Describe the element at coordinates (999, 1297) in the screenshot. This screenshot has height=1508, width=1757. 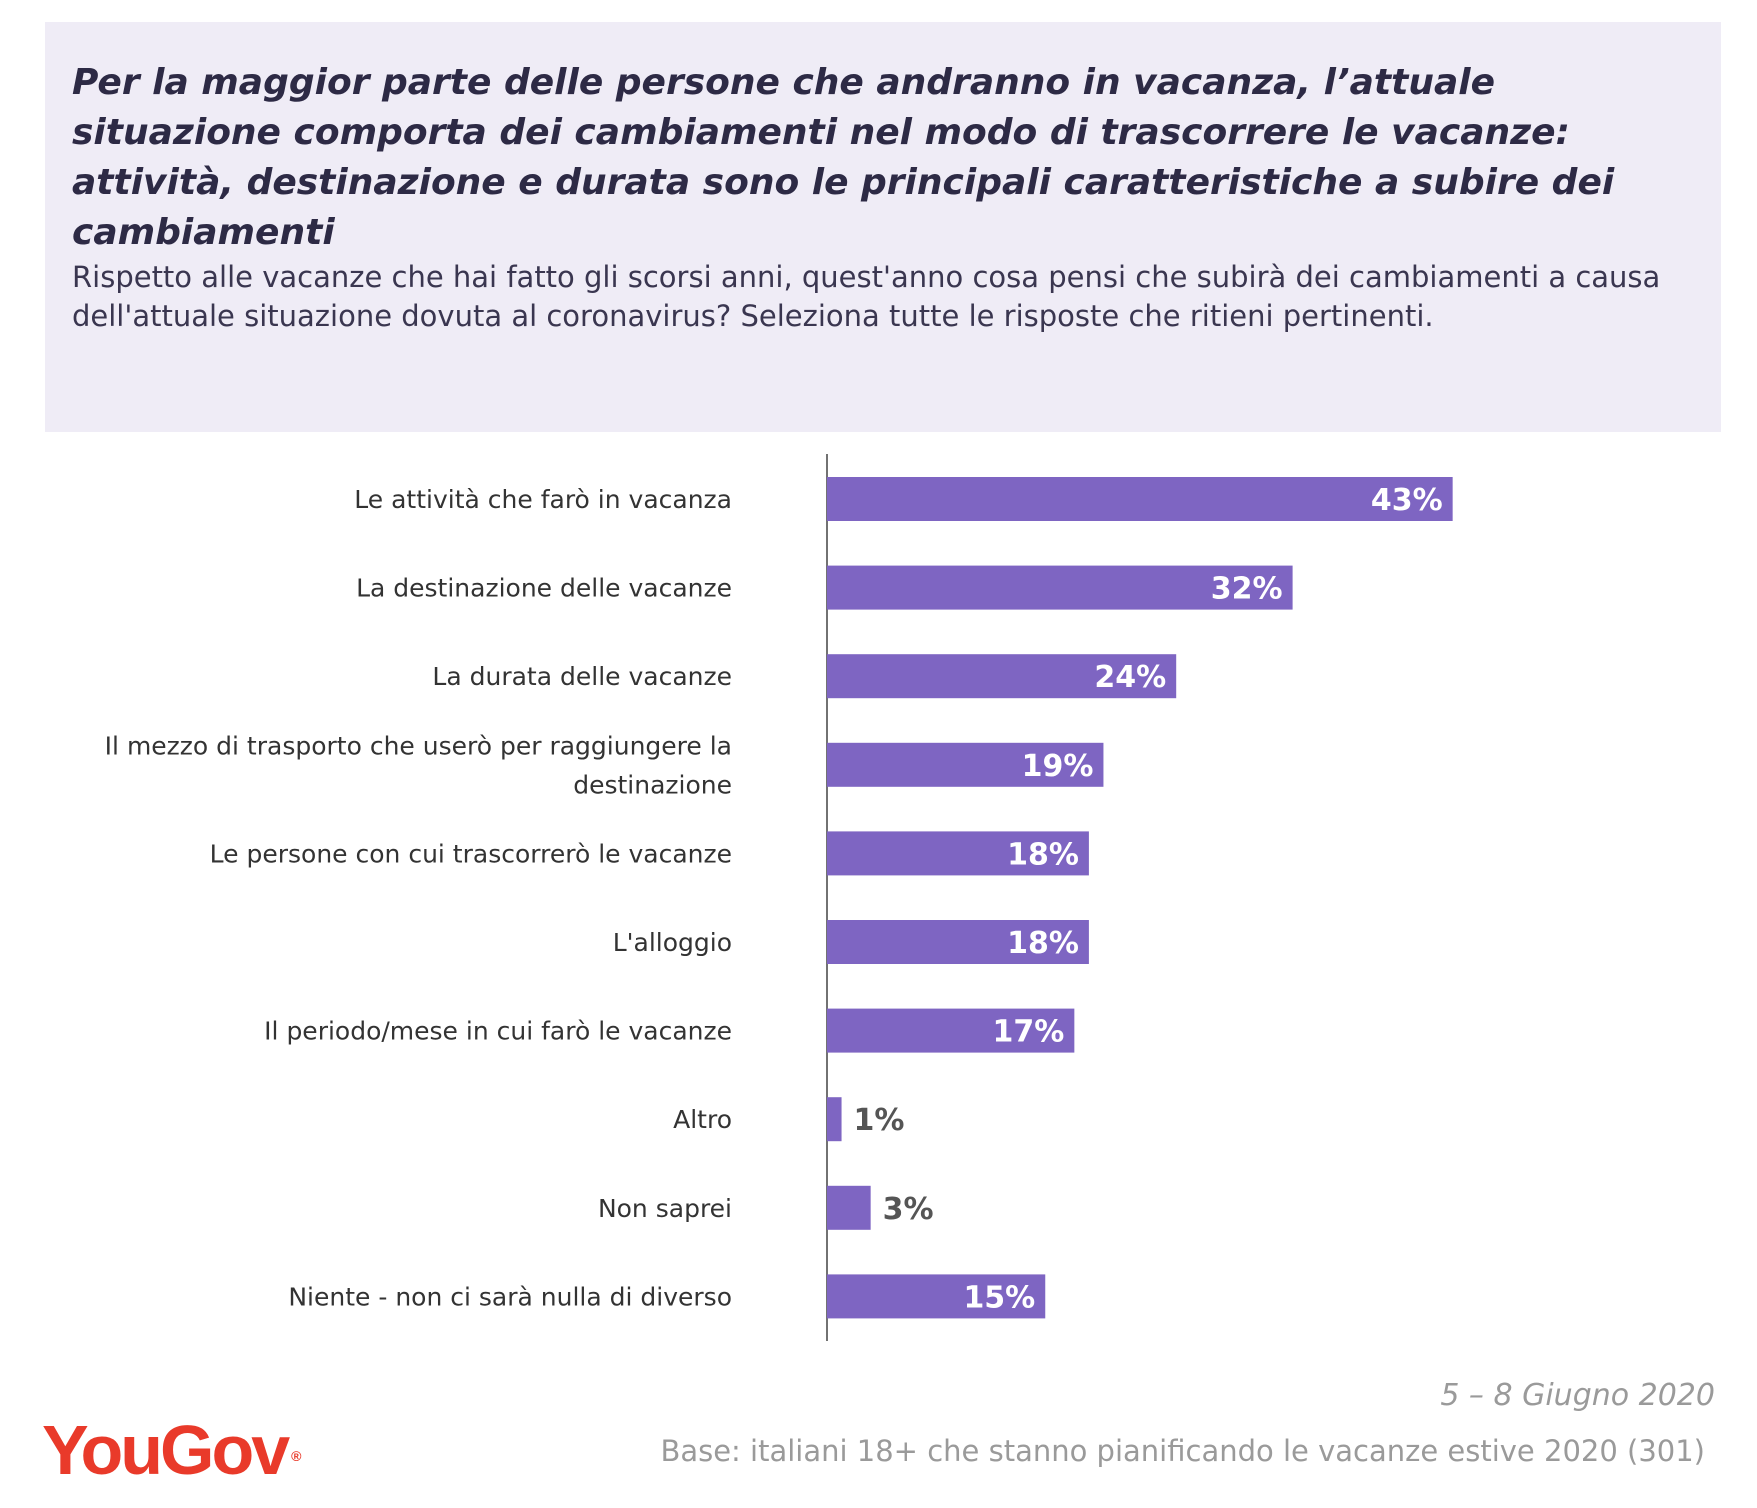
I see `data-label: 15%` at that location.